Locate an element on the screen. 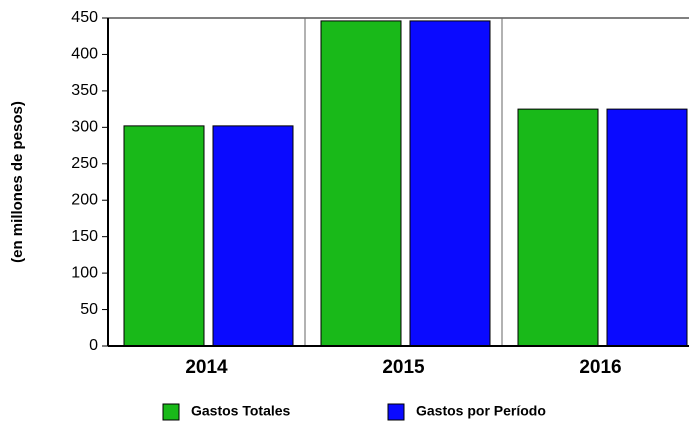  y-tick-label: 50 is located at coordinates (89, 309).